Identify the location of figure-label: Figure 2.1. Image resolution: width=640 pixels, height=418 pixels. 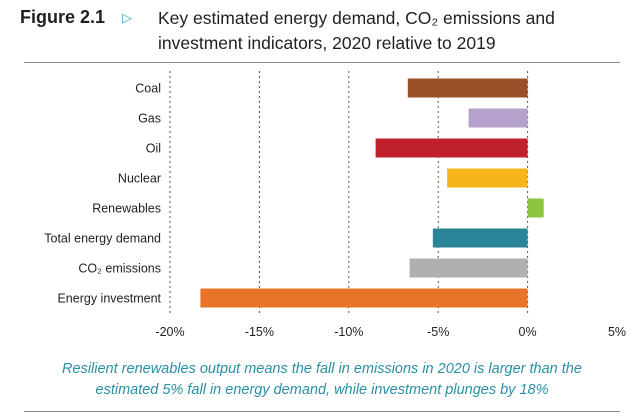
(63, 17).